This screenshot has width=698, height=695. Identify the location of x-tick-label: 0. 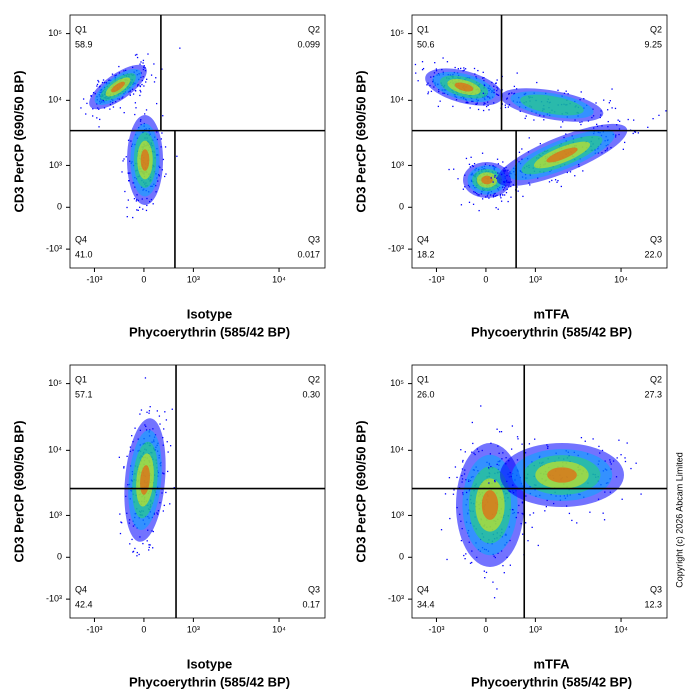
(143, 629).